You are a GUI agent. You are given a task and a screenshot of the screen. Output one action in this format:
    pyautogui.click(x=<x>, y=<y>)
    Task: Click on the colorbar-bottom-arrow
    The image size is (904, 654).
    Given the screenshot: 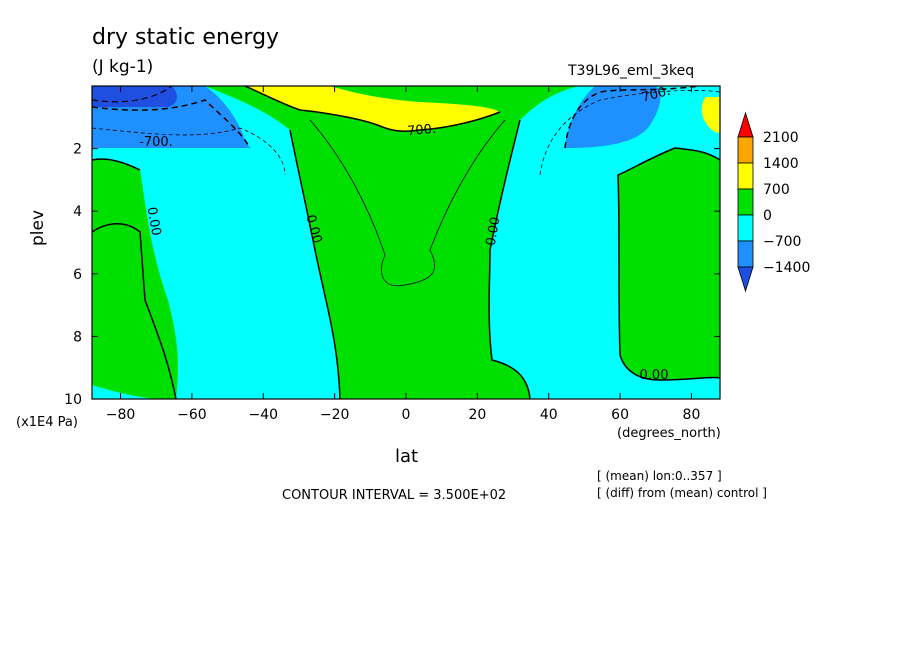 What is the action you would take?
    pyautogui.click(x=745, y=279)
    